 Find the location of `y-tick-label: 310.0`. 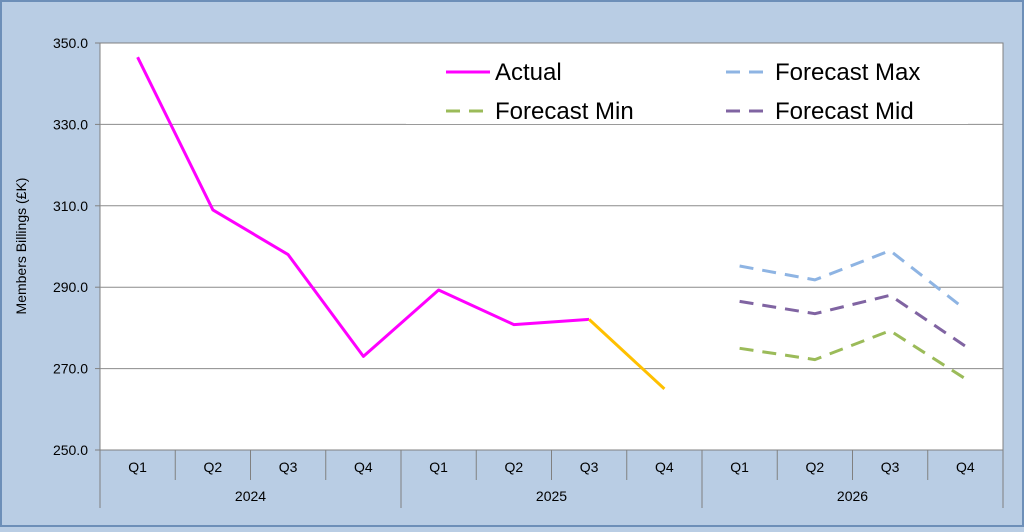

y-tick-label: 310.0 is located at coordinates (70, 206).